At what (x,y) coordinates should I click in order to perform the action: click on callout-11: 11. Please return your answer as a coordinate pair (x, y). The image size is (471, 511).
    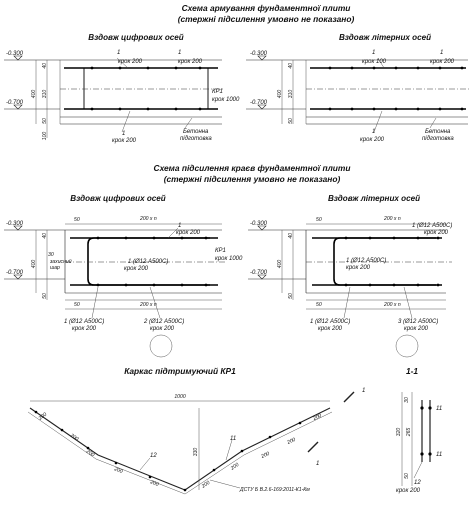
    Looking at the image, I should click on (233, 439).